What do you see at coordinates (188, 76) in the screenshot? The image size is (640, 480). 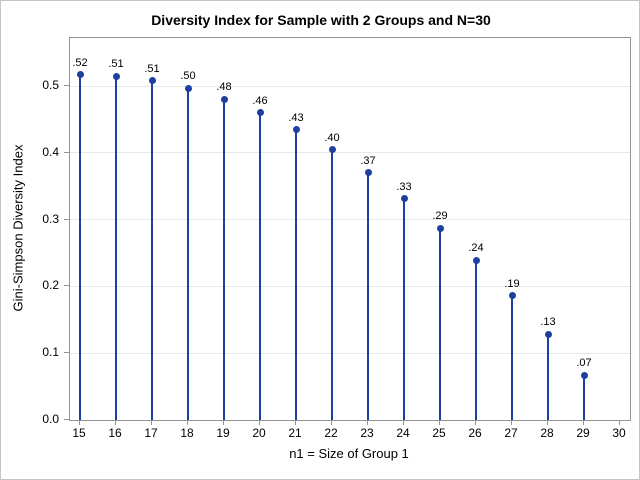 I see `data-point-value-label: .50` at bounding box center [188, 76].